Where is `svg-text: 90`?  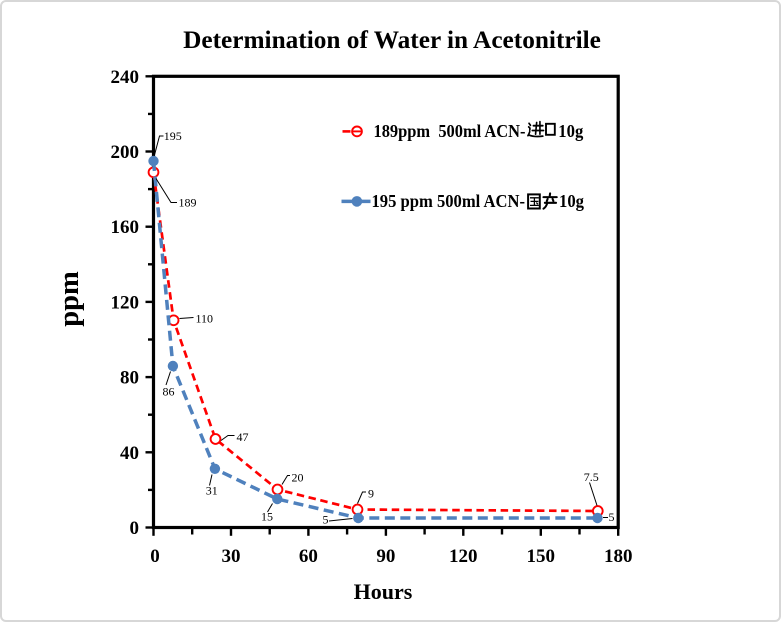
svg-text: 90 is located at coordinates (385, 556).